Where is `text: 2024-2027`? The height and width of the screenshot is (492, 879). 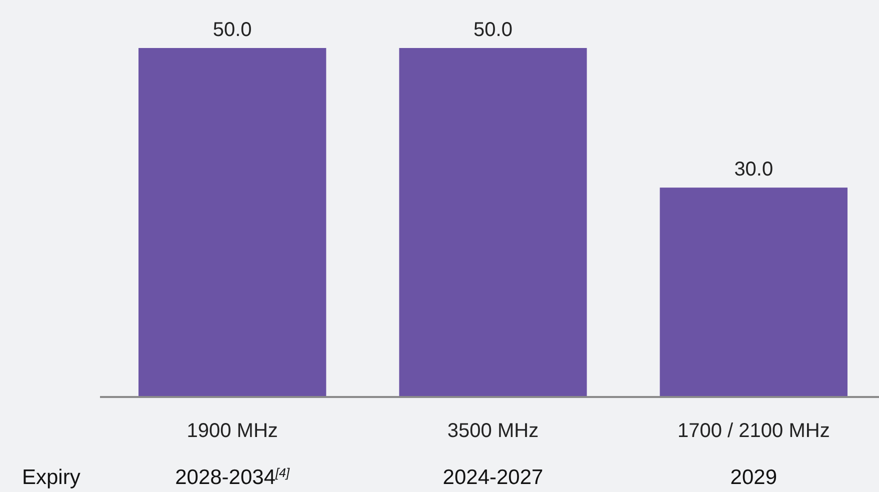 text: 2024-2027 is located at coordinates (493, 477).